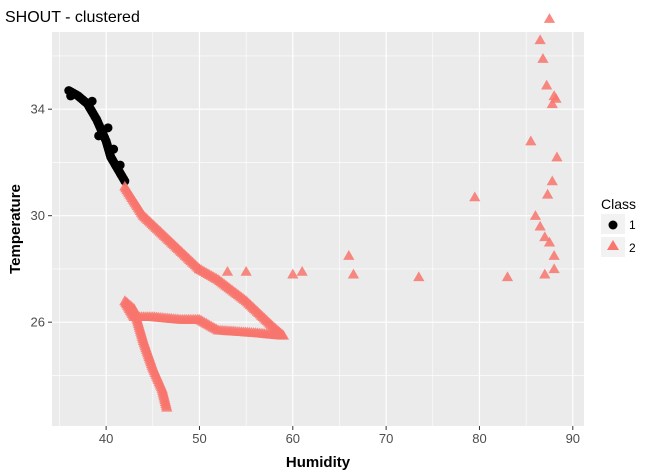  What do you see at coordinates (38, 215) in the screenshot?
I see `y-tick-label: 30` at bounding box center [38, 215].